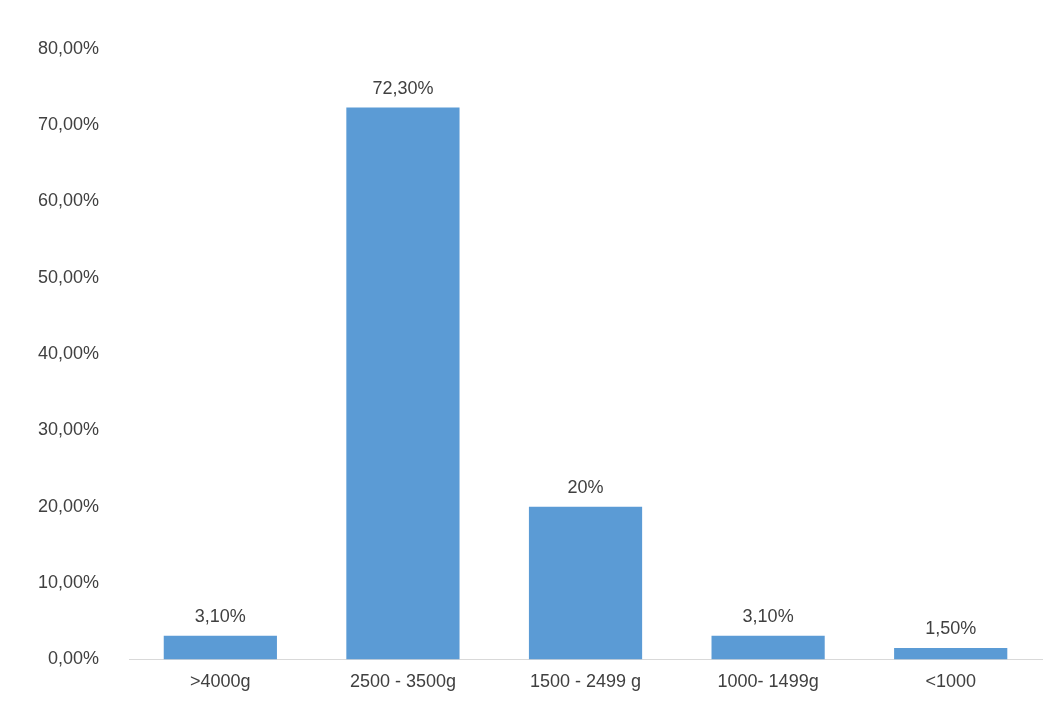 The image size is (1060, 713). I want to click on y-tick-label: 40,00%, so click(68, 353).